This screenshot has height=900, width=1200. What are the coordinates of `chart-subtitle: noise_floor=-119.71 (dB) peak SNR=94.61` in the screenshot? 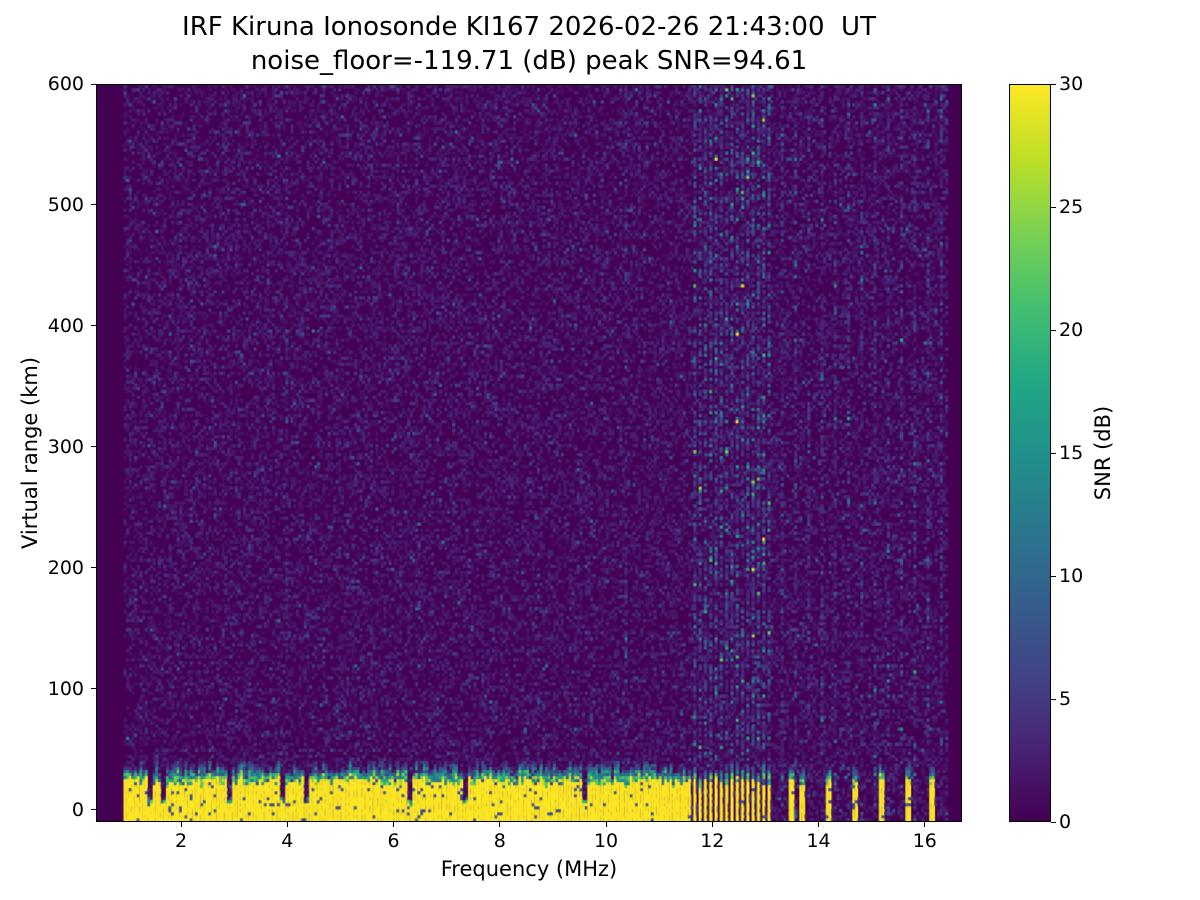 It's located at (529, 61).